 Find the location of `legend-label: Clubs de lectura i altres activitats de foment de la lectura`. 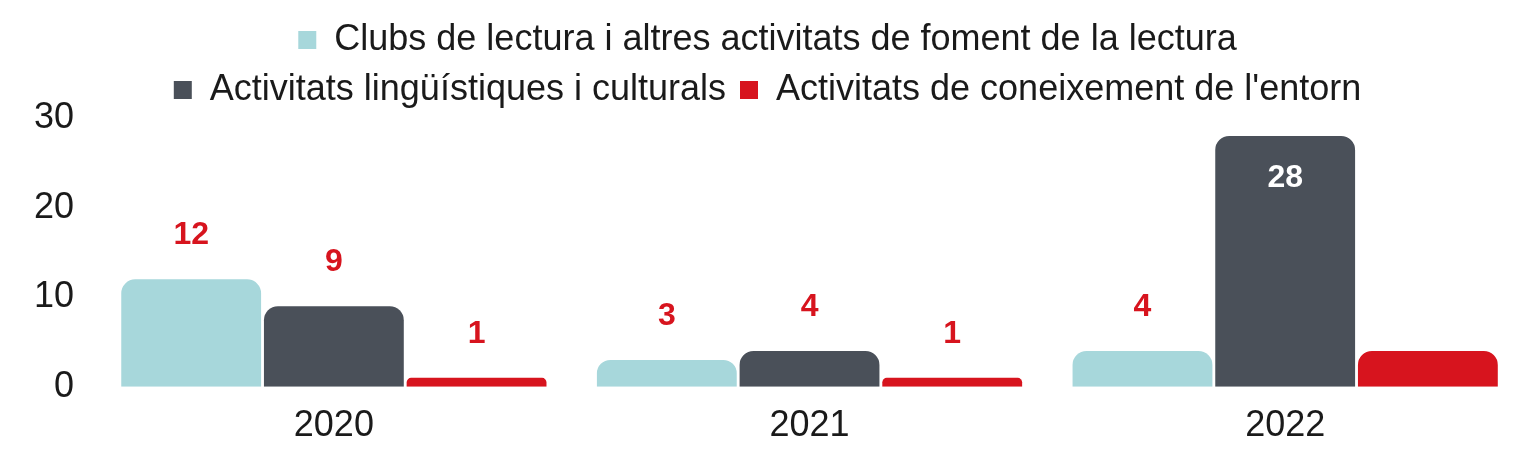

legend-label: Clubs de lectura i altres activitats de foment de la lectura is located at coordinates (786, 37).